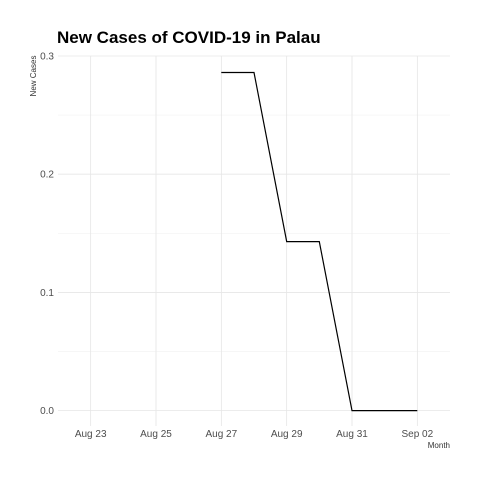 This screenshot has height=480, width=480. Describe the element at coordinates (439, 445) in the screenshot. I see `x-axis-title: Month` at that location.